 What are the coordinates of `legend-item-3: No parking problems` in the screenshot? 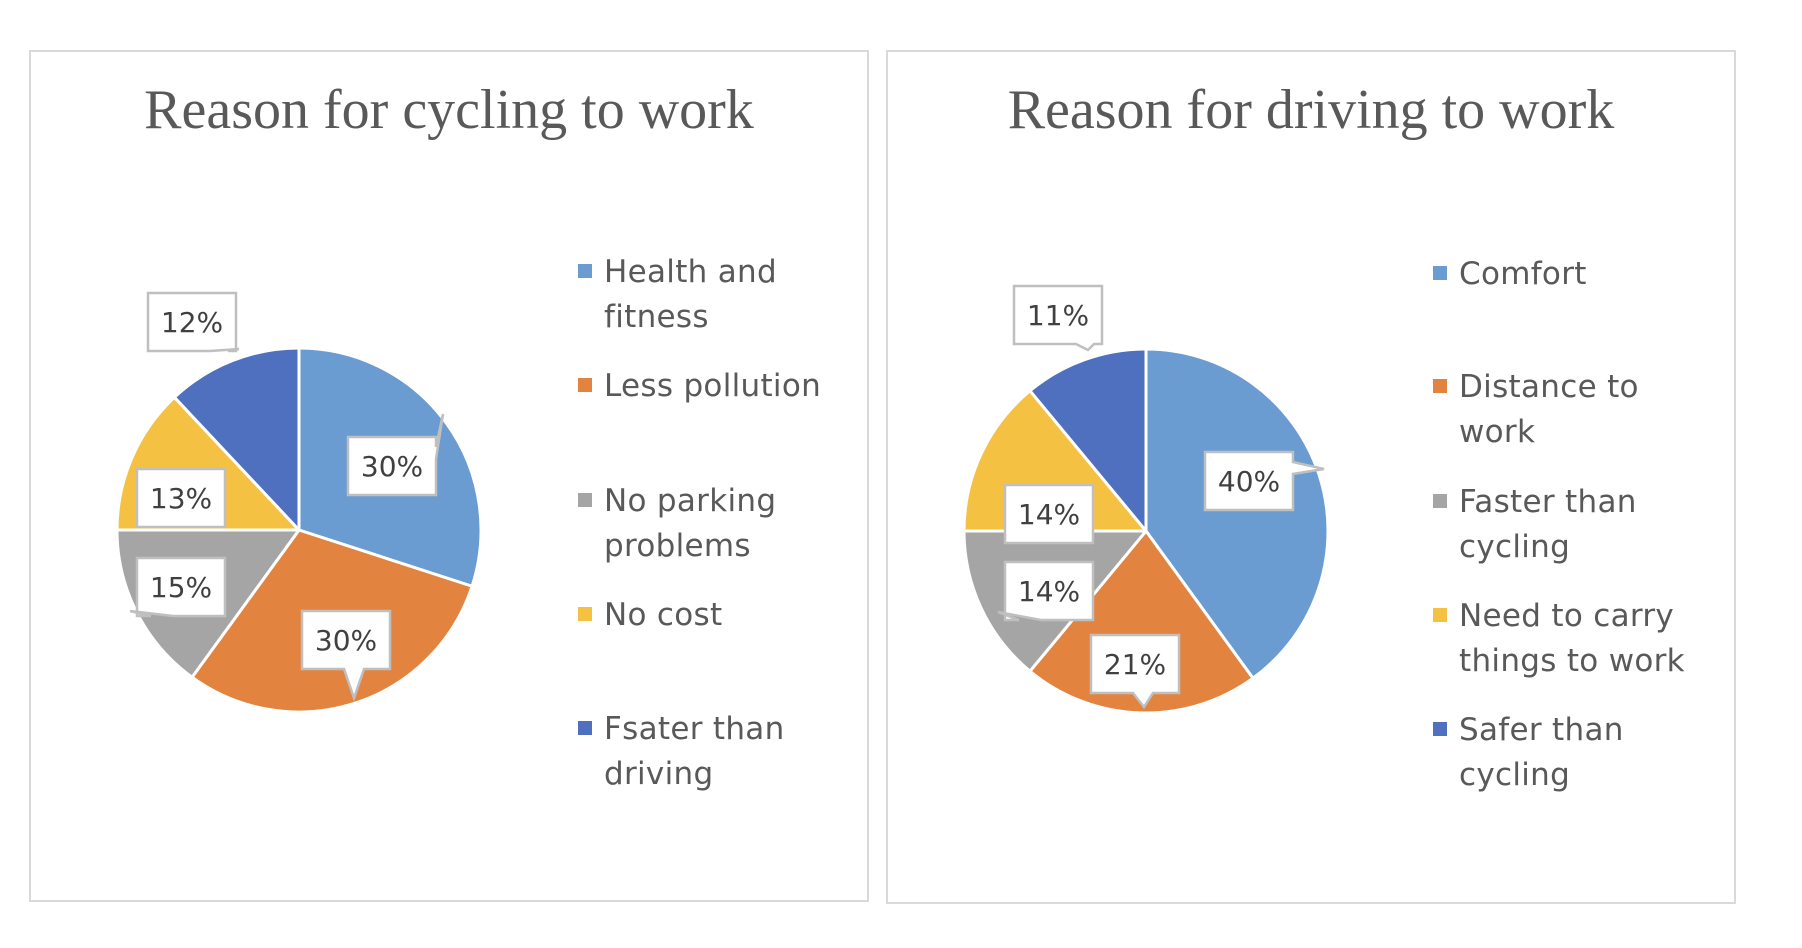 It's located at (706, 524).